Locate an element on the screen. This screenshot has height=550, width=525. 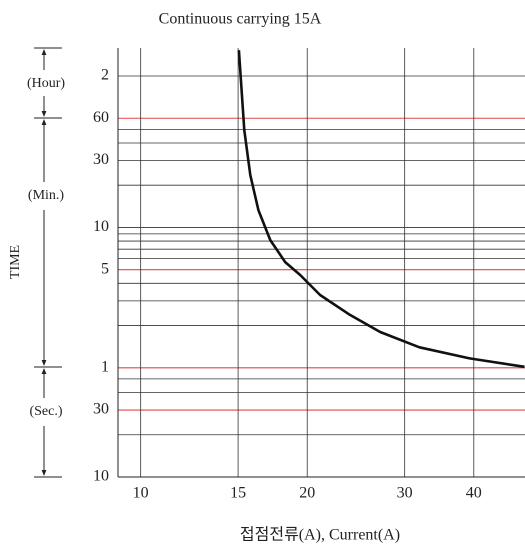
x-tick-label: 20 is located at coordinates (307, 493).